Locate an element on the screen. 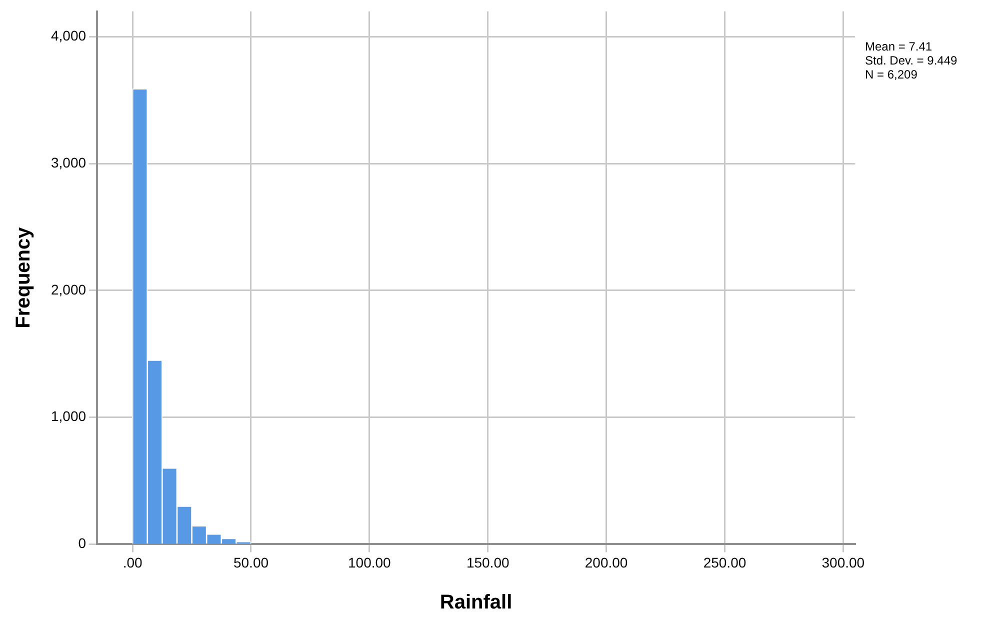 The height and width of the screenshot is (629, 983). x-tick-label: 250.00 is located at coordinates (724, 562).